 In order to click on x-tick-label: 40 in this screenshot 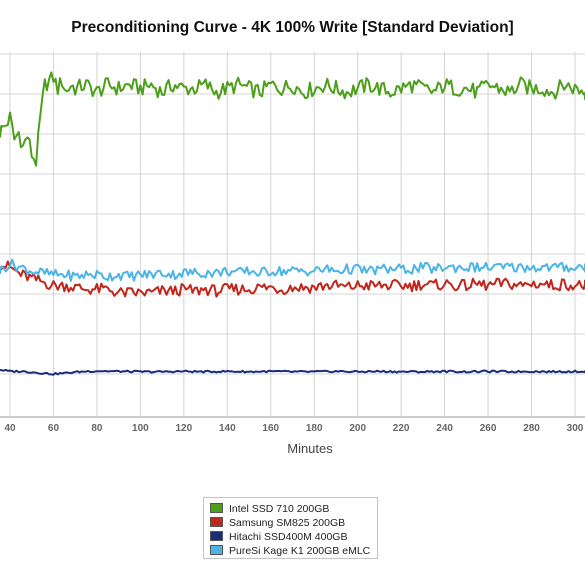, I will do `click(10, 428)`.